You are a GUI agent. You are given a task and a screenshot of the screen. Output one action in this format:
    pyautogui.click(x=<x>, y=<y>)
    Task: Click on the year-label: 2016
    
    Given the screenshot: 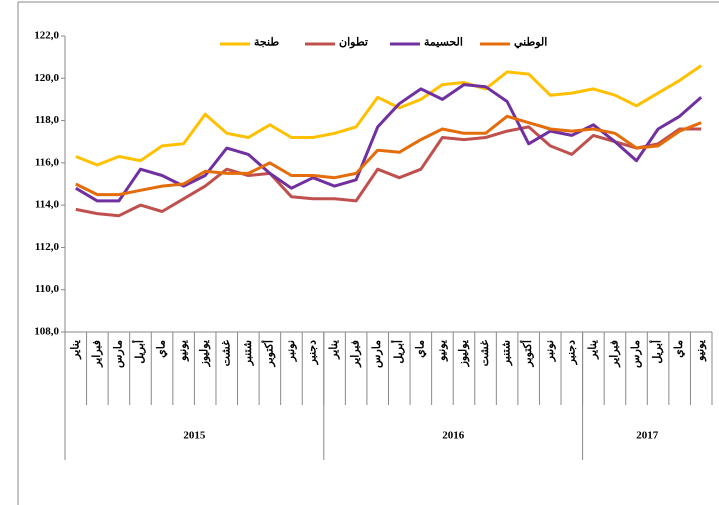 What is the action you would take?
    pyautogui.click(x=453, y=436)
    